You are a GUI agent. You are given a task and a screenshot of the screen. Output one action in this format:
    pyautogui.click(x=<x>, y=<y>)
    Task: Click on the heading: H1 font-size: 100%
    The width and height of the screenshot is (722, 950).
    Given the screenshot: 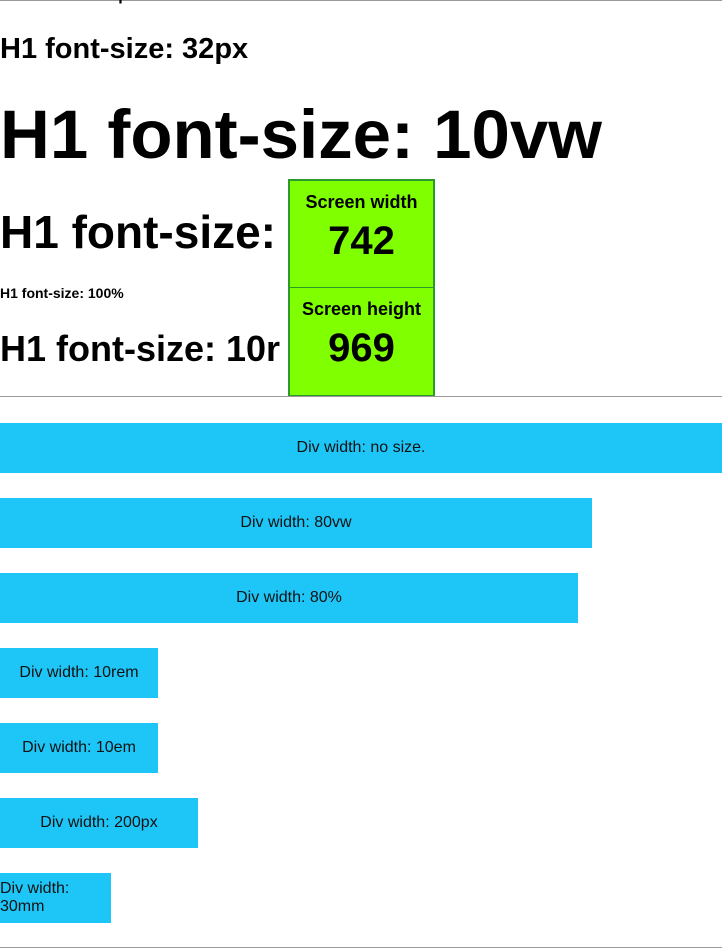 What is the action you would take?
    pyautogui.click(x=62, y=293)
    